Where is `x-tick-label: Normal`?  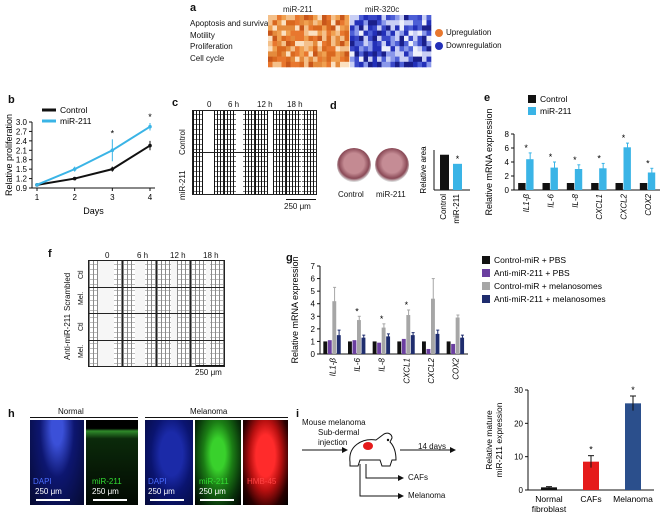
x-tick-label: Normal is located at coordinates (549, 499).